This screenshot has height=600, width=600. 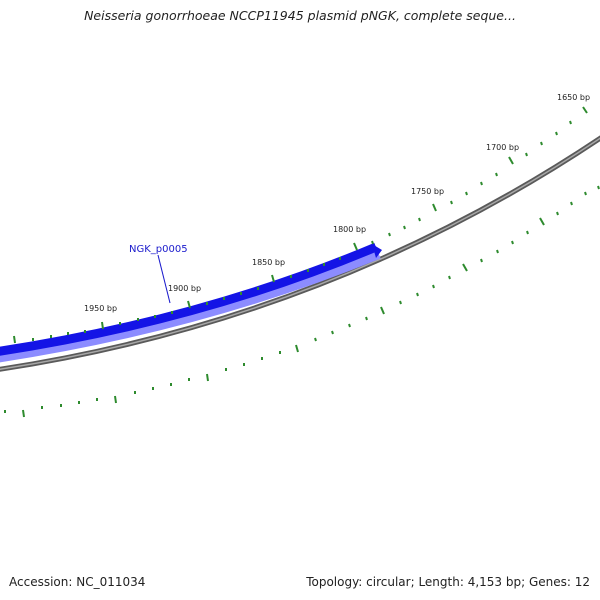 What do you see at coordinates (502, 147) in the screenshot?
I see `bp-label-1700: 1700 bp` at bounding box center [502, 147].